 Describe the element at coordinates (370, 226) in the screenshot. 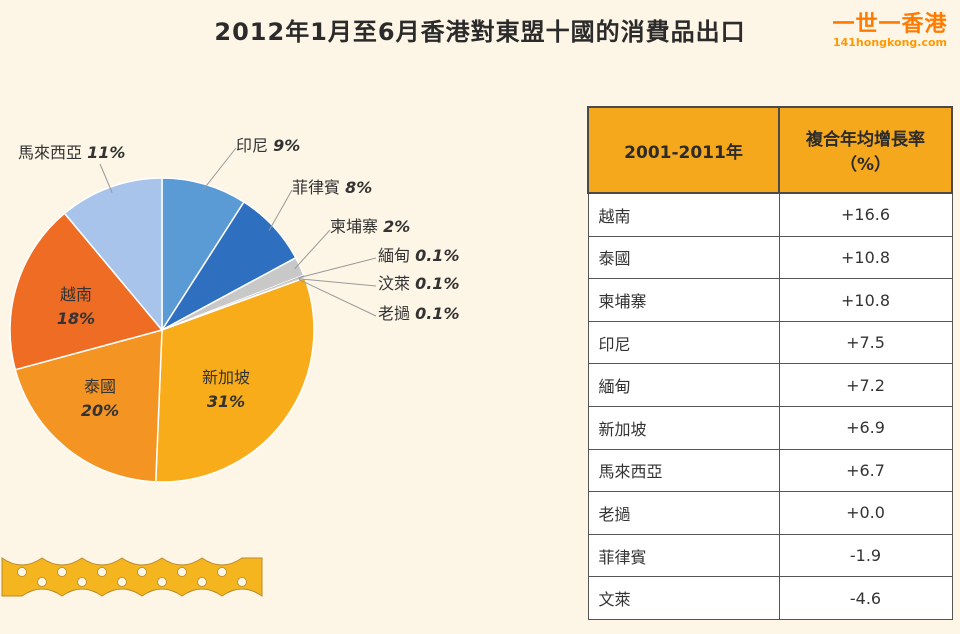

I see `slice-label-3: 柬埔寨 2%` at that location.